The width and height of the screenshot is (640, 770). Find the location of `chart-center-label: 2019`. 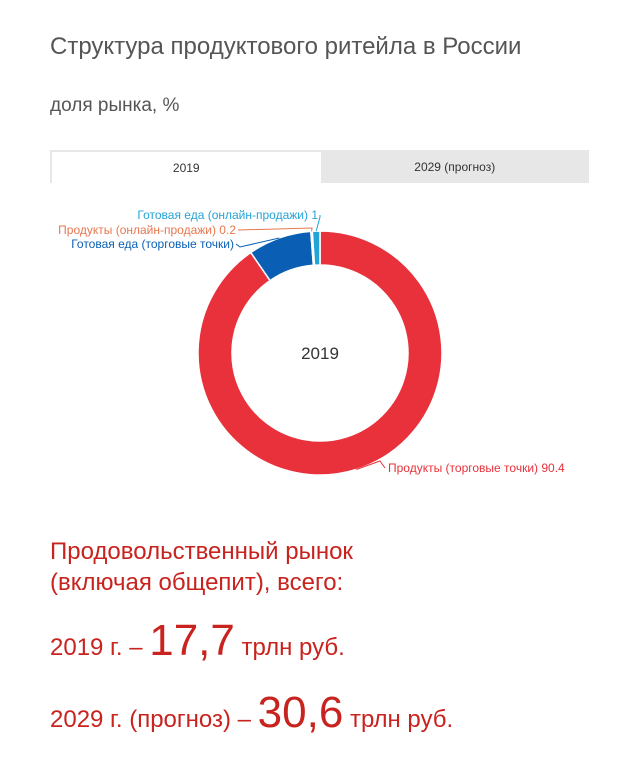

chart-center-label: 2019 is located at coordinates (320, 353).